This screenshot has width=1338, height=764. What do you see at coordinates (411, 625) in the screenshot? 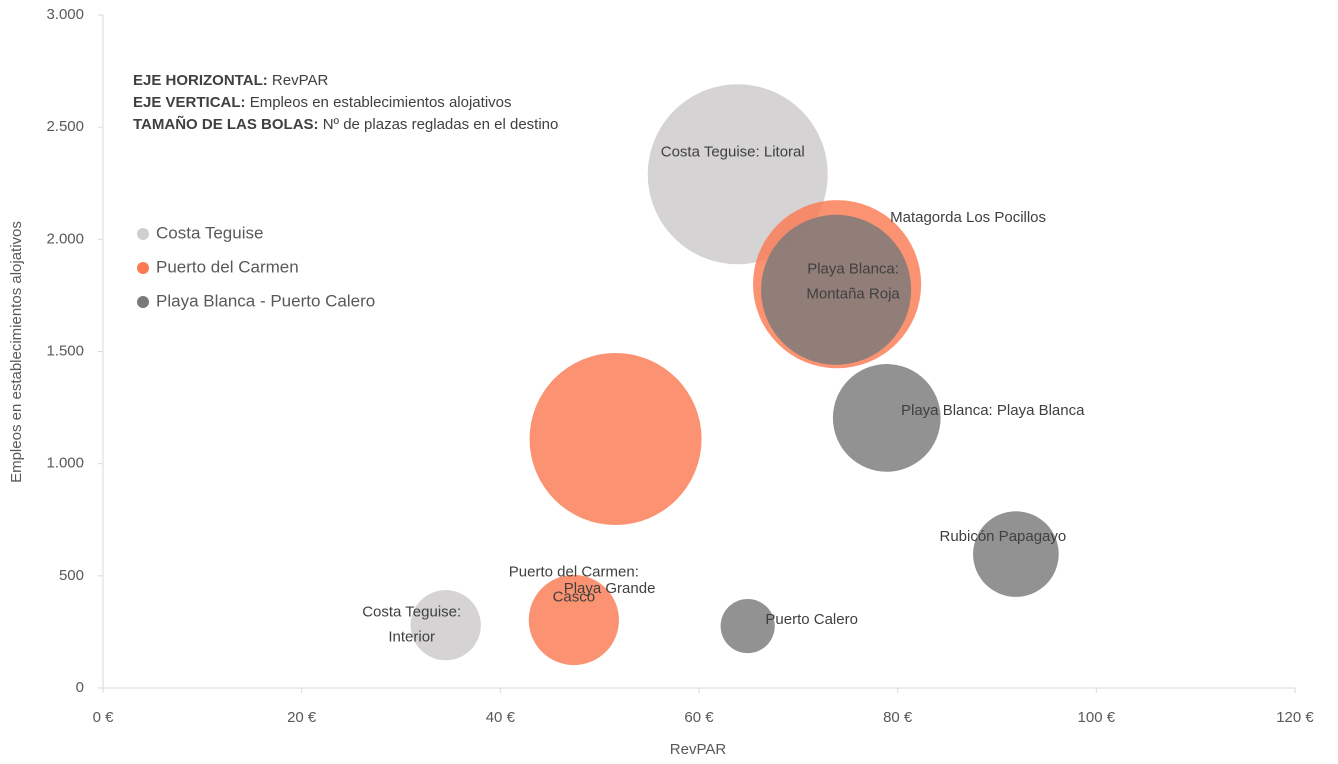
I see `bubble-label: Costa Teguise: Interior` at bounding box center [411, 625].